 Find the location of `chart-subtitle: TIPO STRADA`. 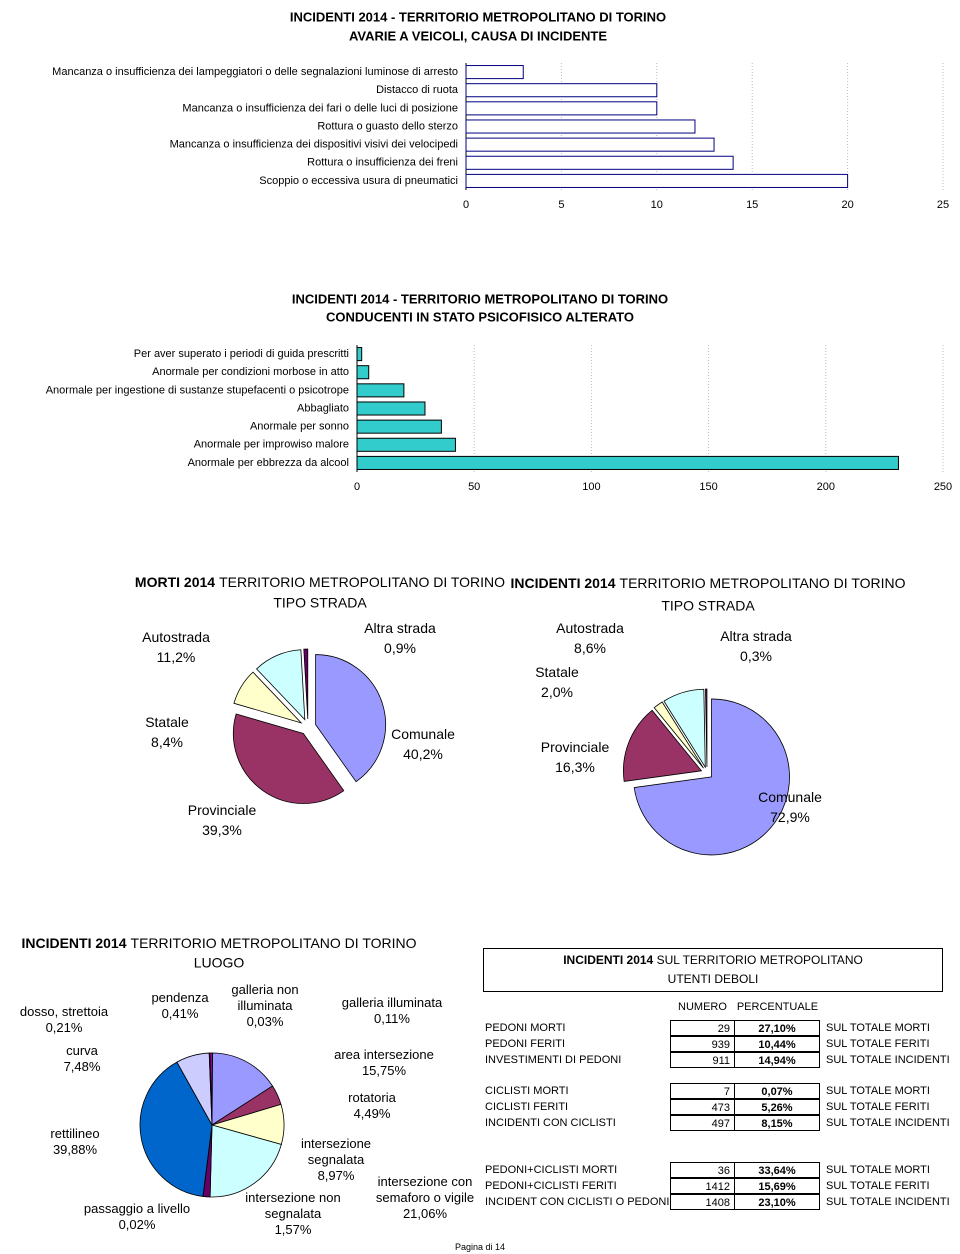

chart-subtitle: TIPO STRADA is located at coordinates (708, 606).